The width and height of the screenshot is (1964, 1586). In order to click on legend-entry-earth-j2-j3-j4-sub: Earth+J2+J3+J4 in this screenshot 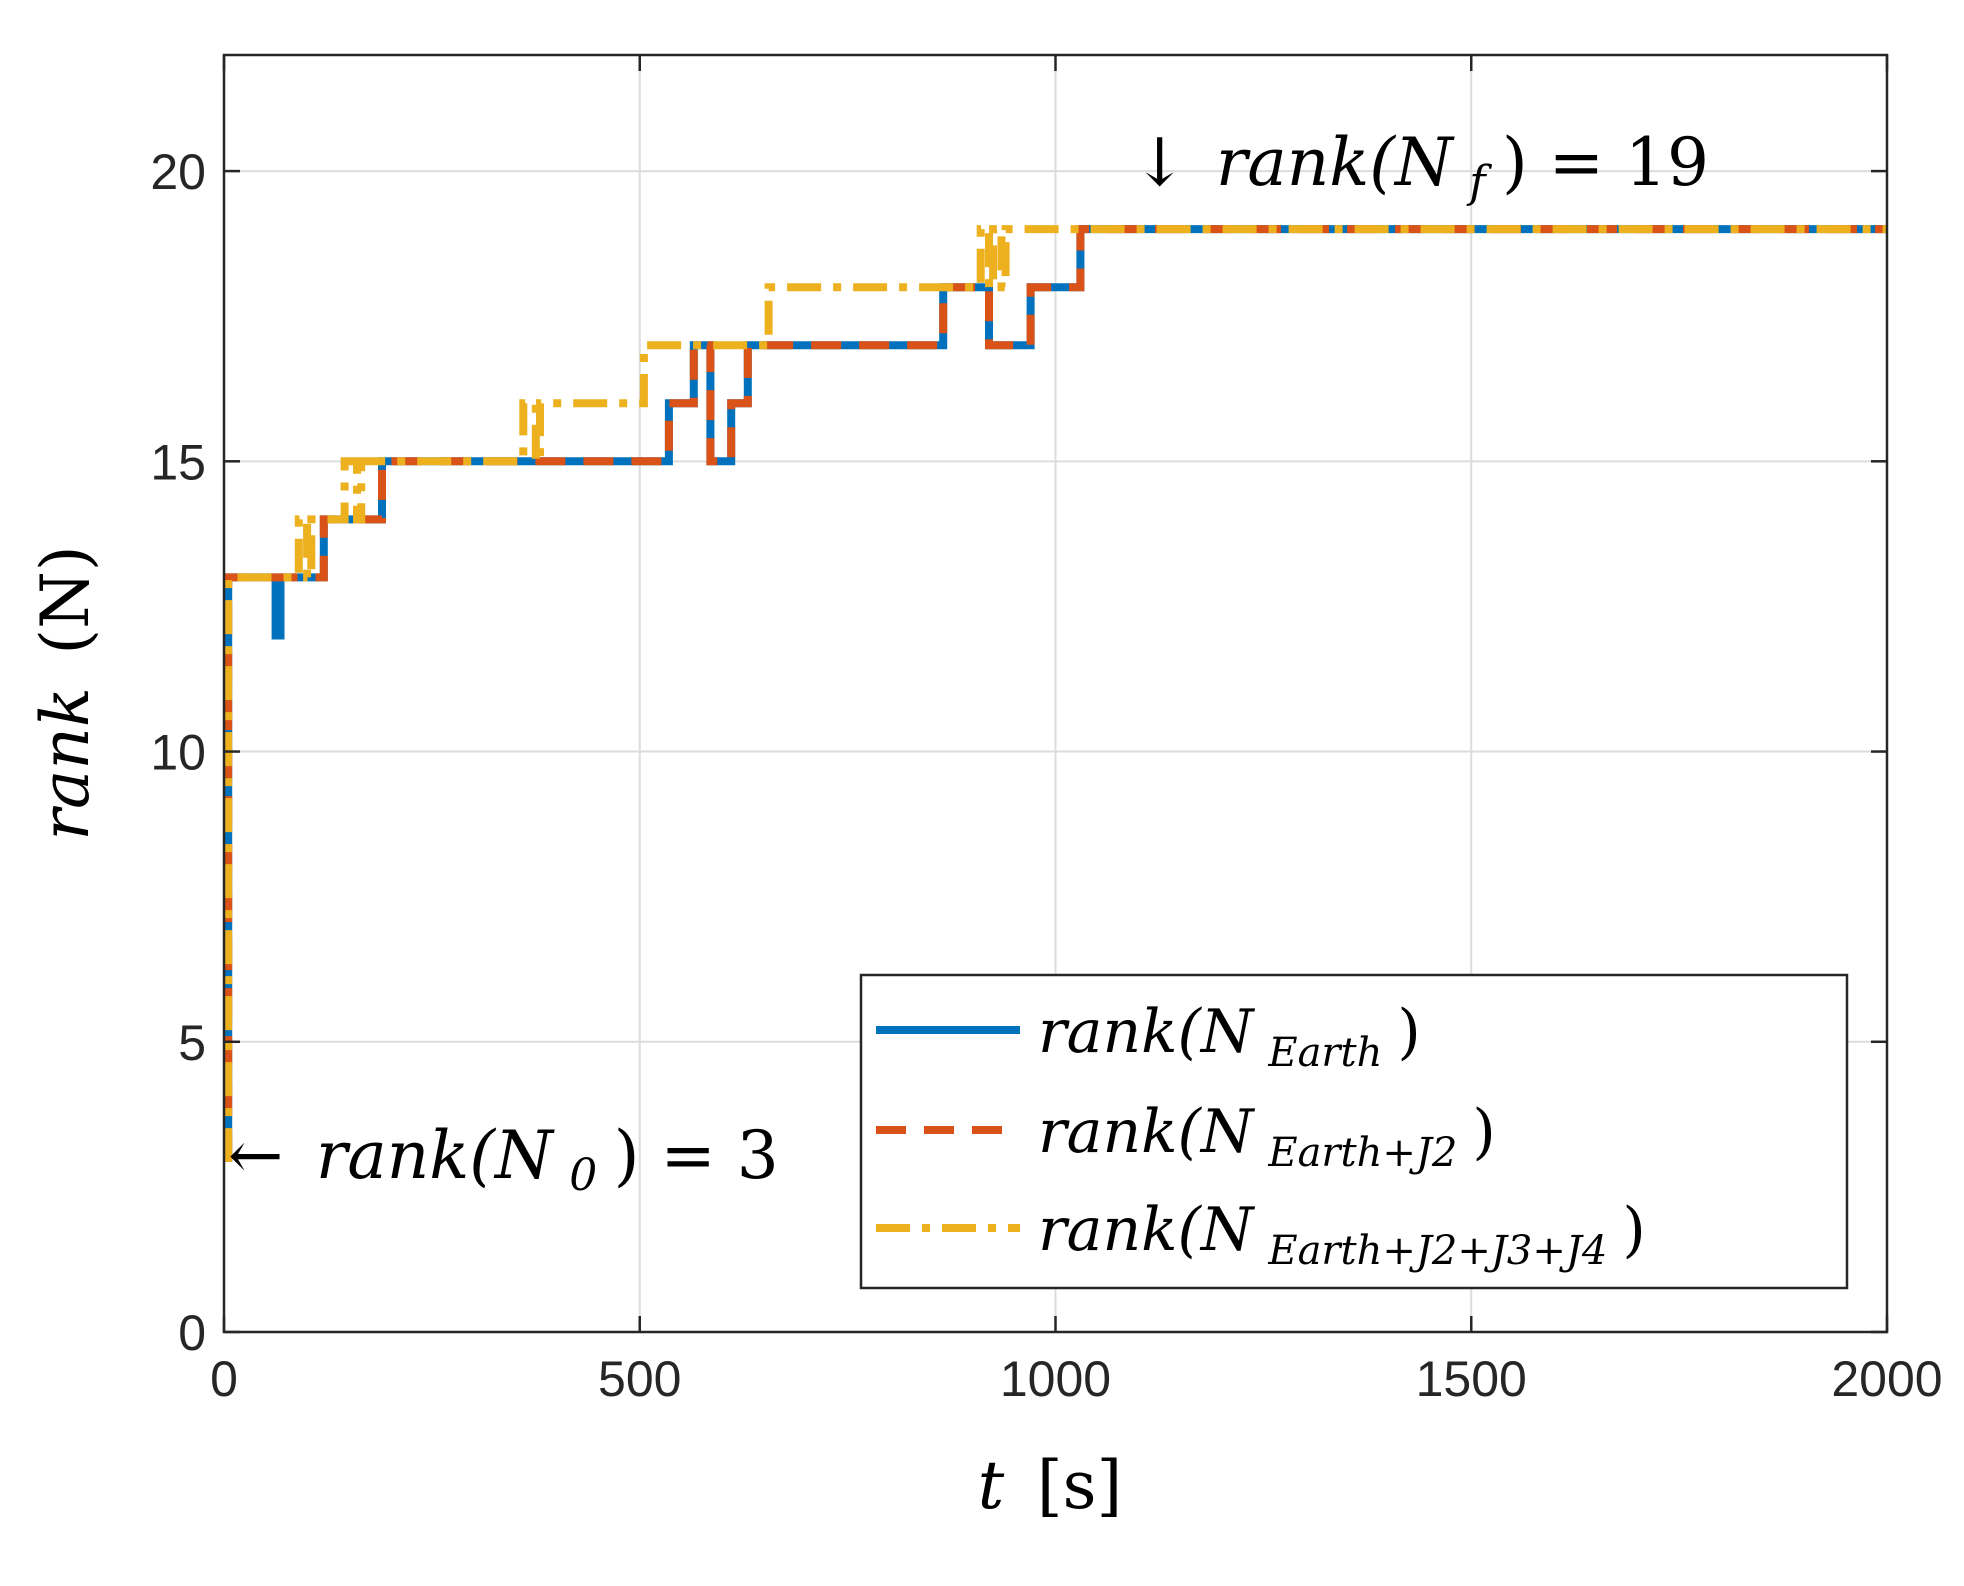, I will do `click(1437, 1251)`.